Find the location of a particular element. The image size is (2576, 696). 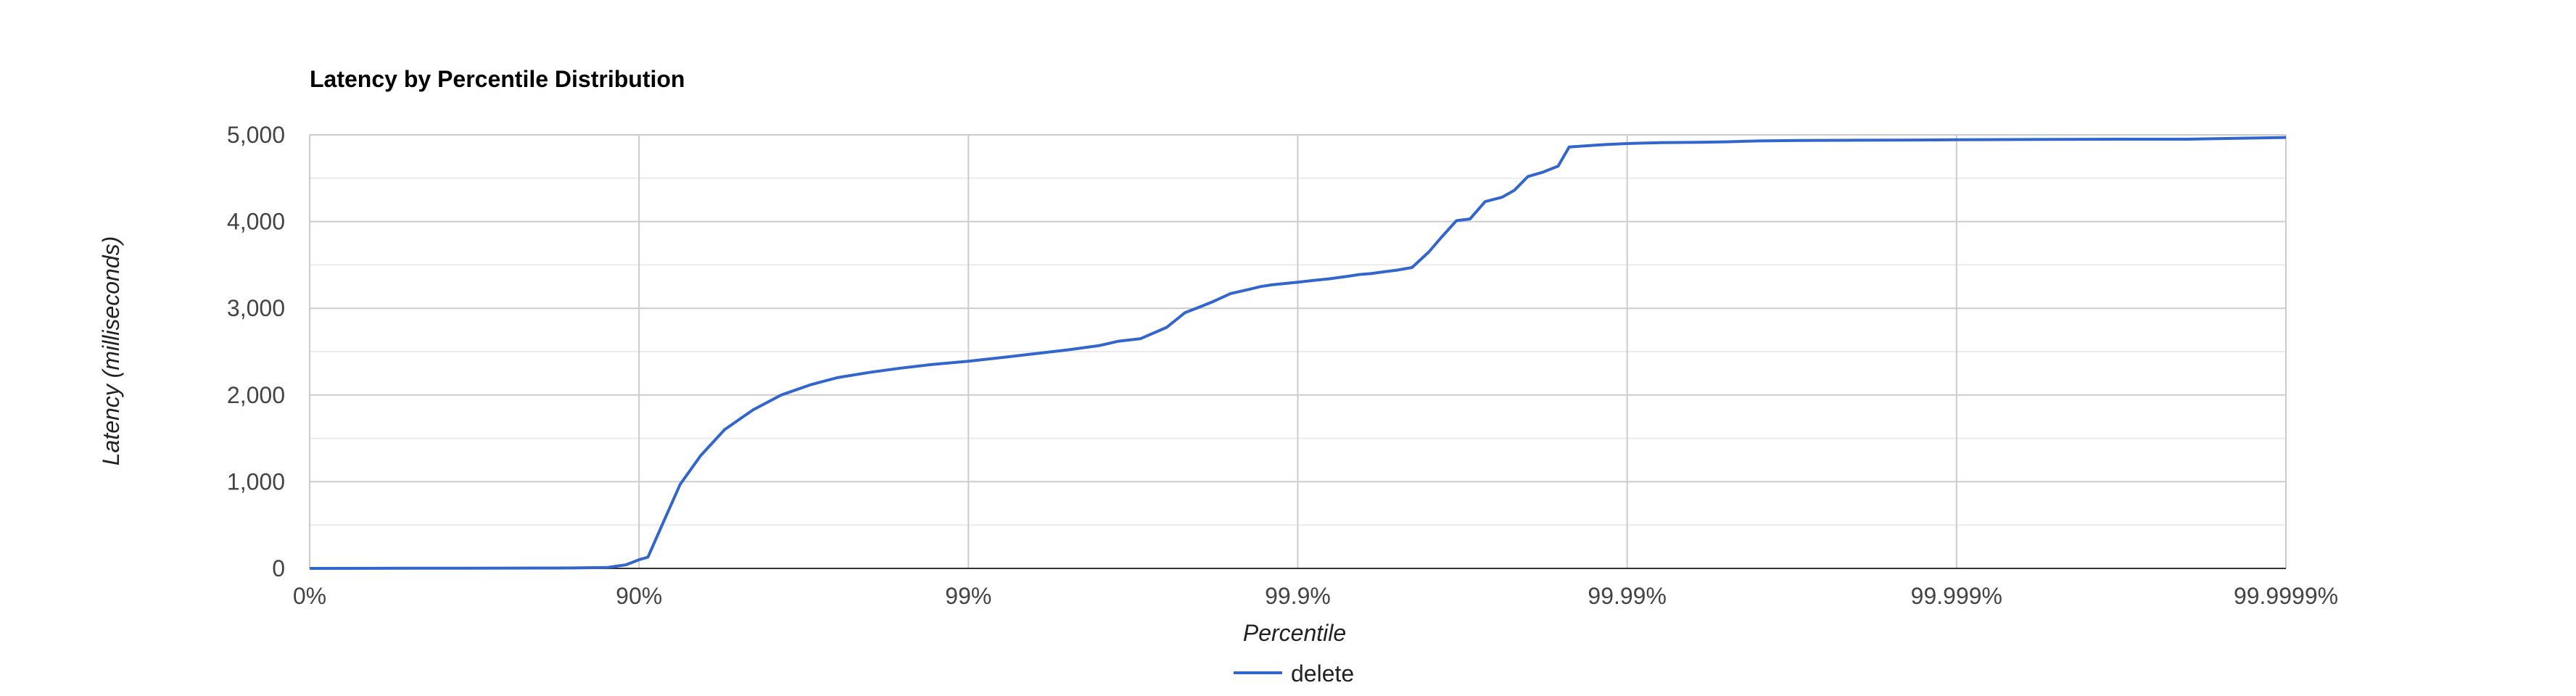

y-tick-label: 1,000 is located at coordinates (256, 481).